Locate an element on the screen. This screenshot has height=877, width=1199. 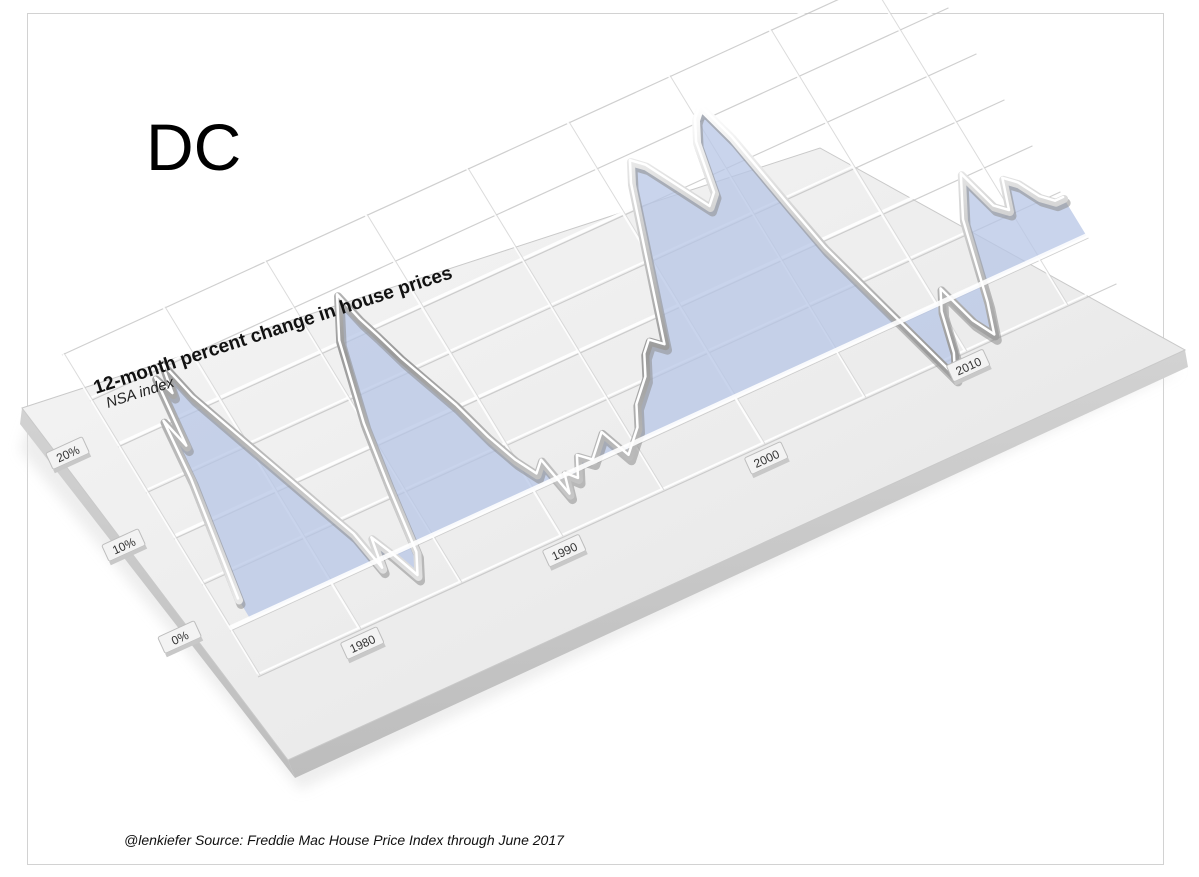
y-tick-10: 10% is located at coordinates (124, 547).